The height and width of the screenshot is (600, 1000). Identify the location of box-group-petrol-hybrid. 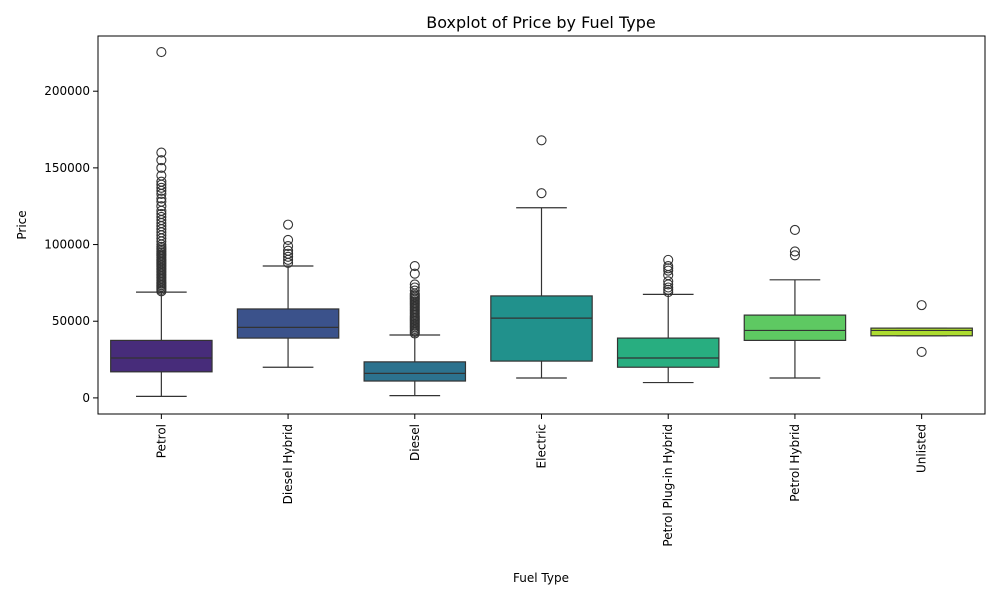
(795, 301).